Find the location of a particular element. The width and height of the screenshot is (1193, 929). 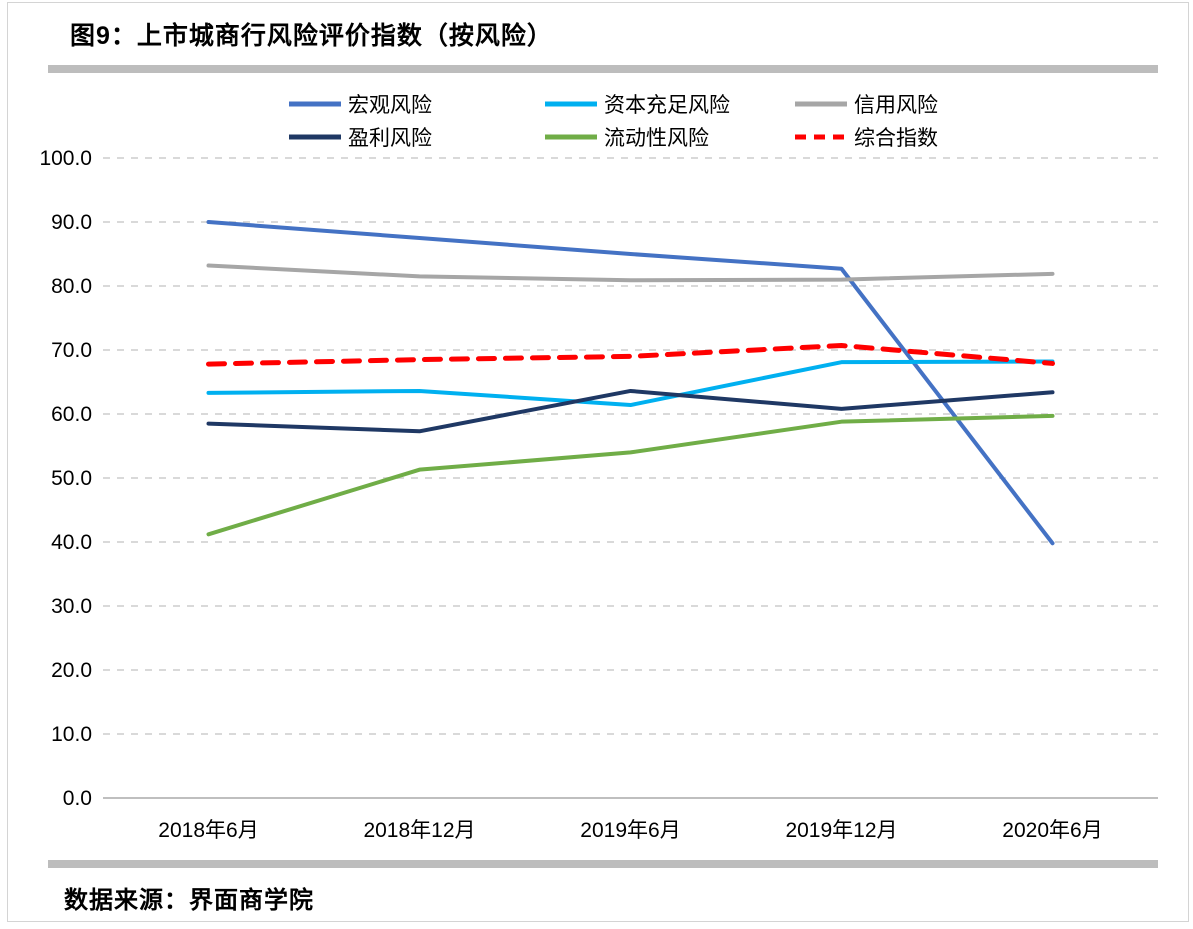

x-axis-tick-label: 2019年6月 is located at coordinates (630, 830).